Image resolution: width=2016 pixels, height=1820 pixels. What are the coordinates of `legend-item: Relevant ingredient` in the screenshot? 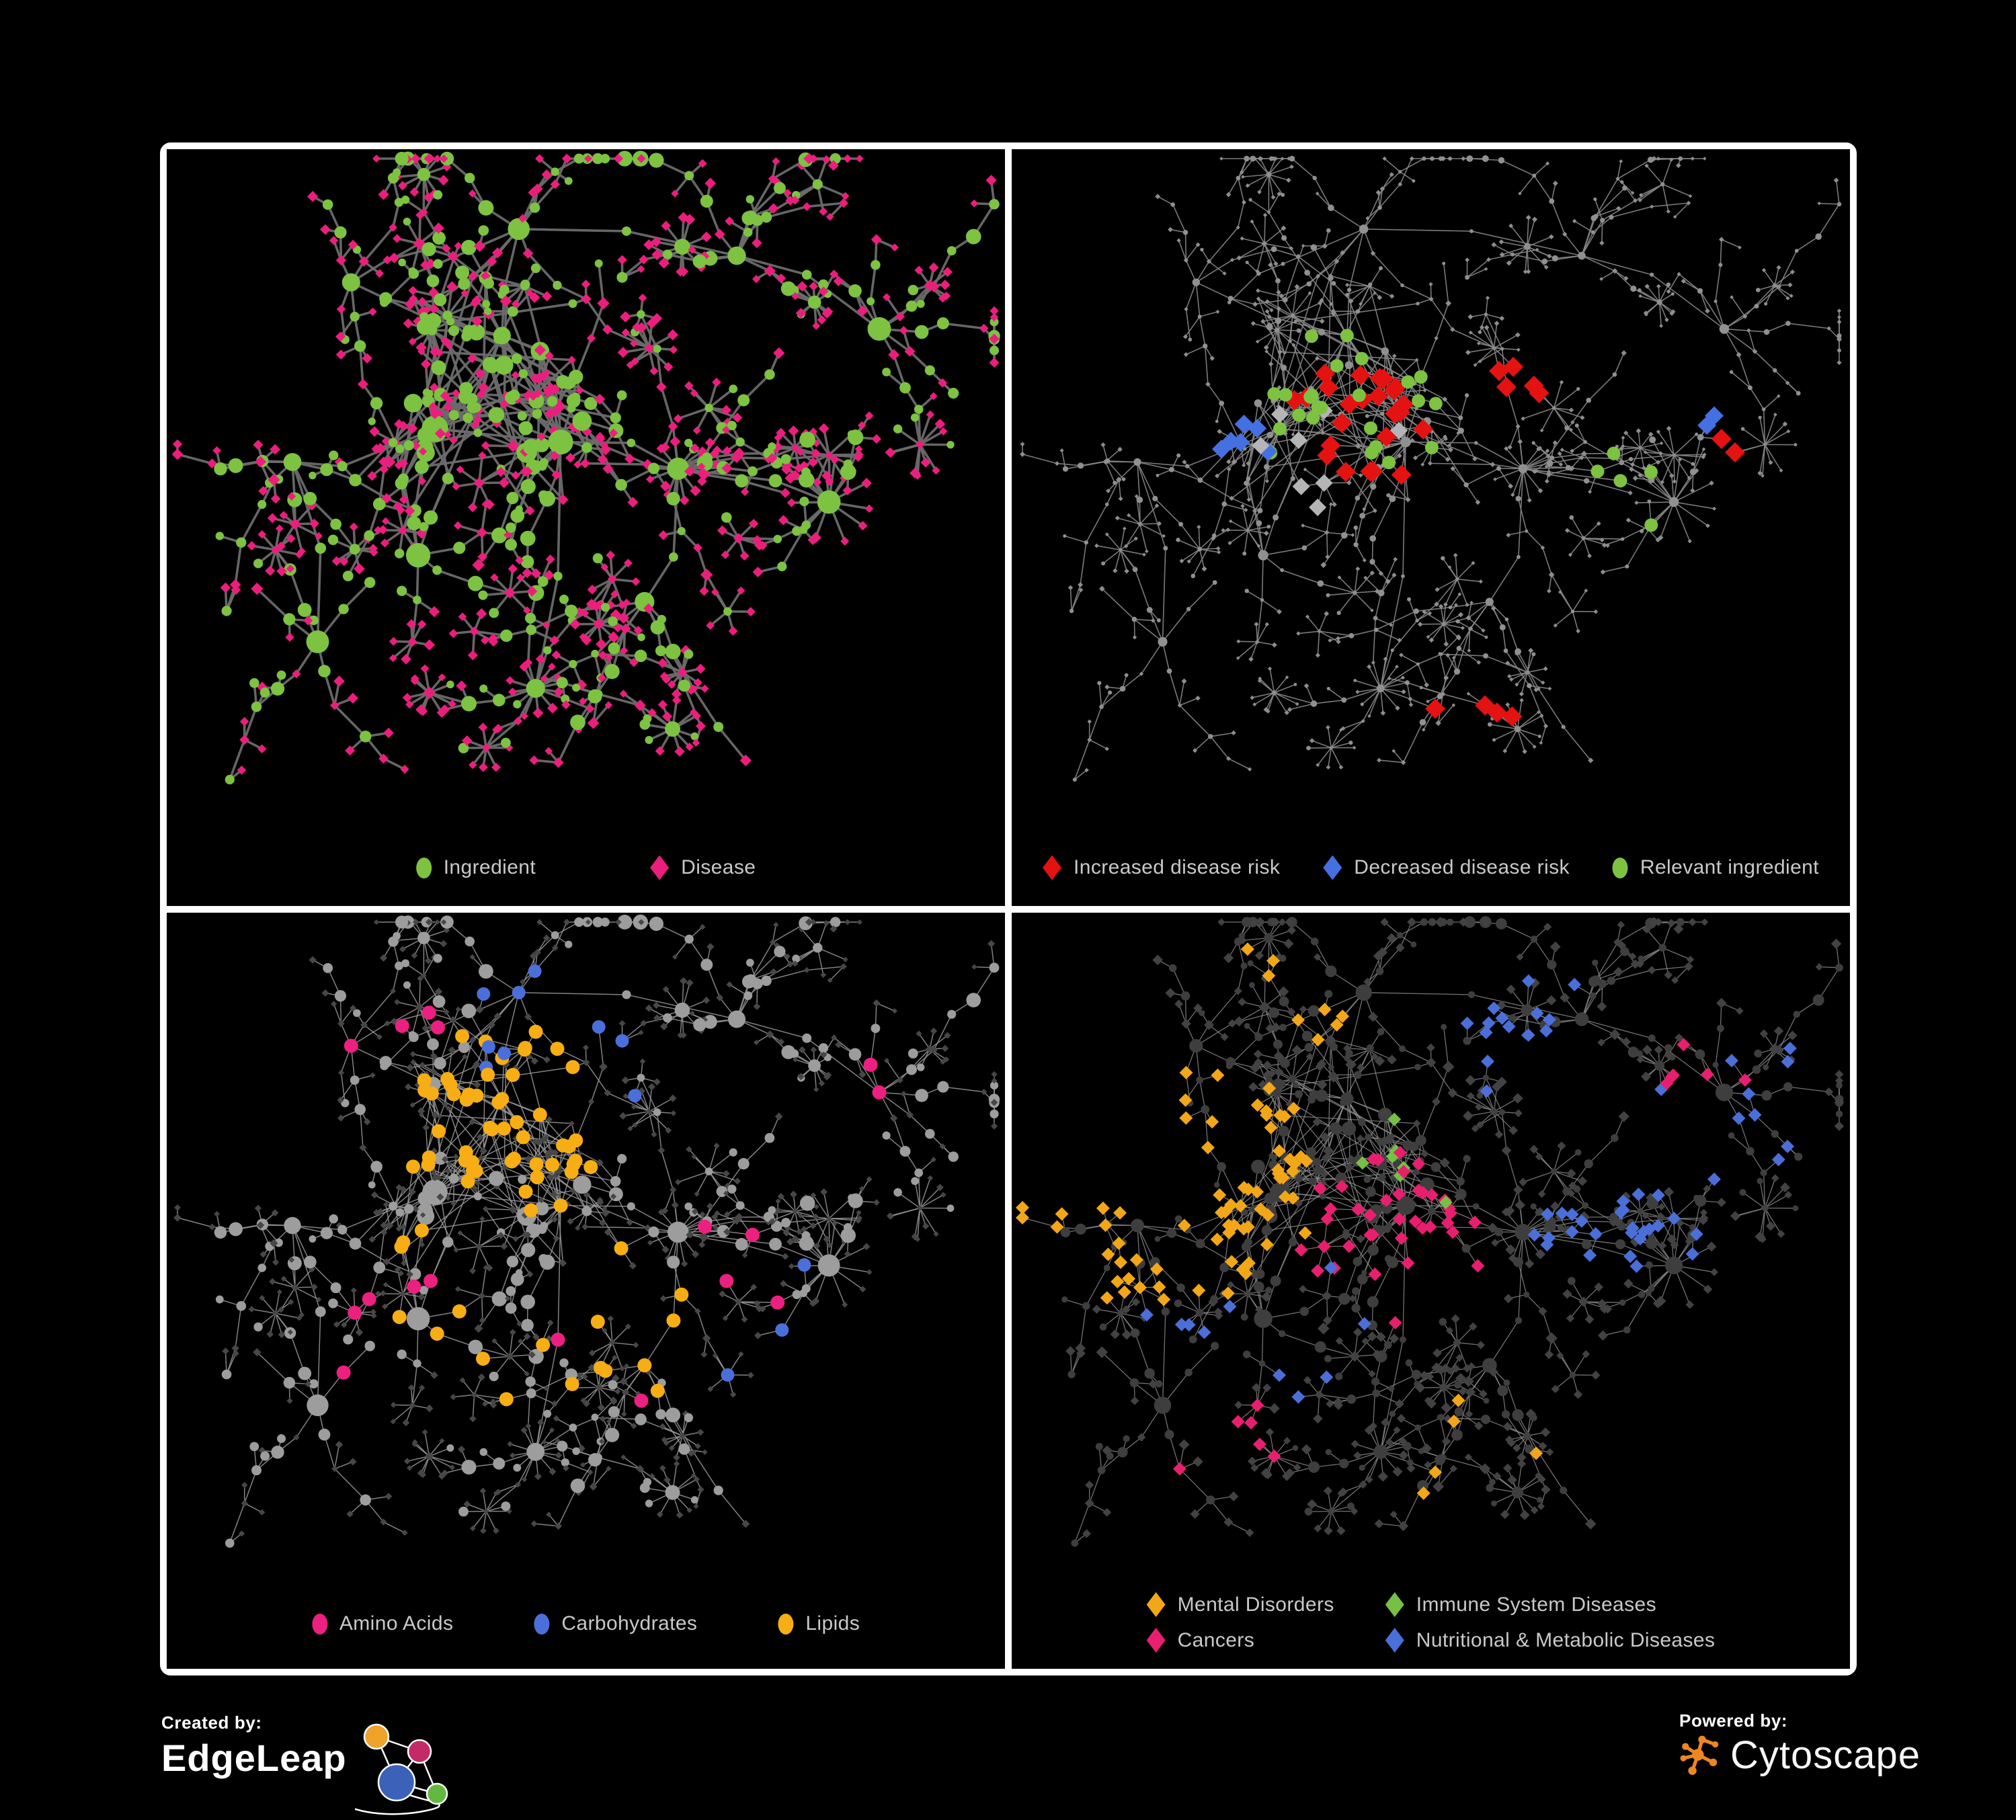 It's located at (1716, 868).